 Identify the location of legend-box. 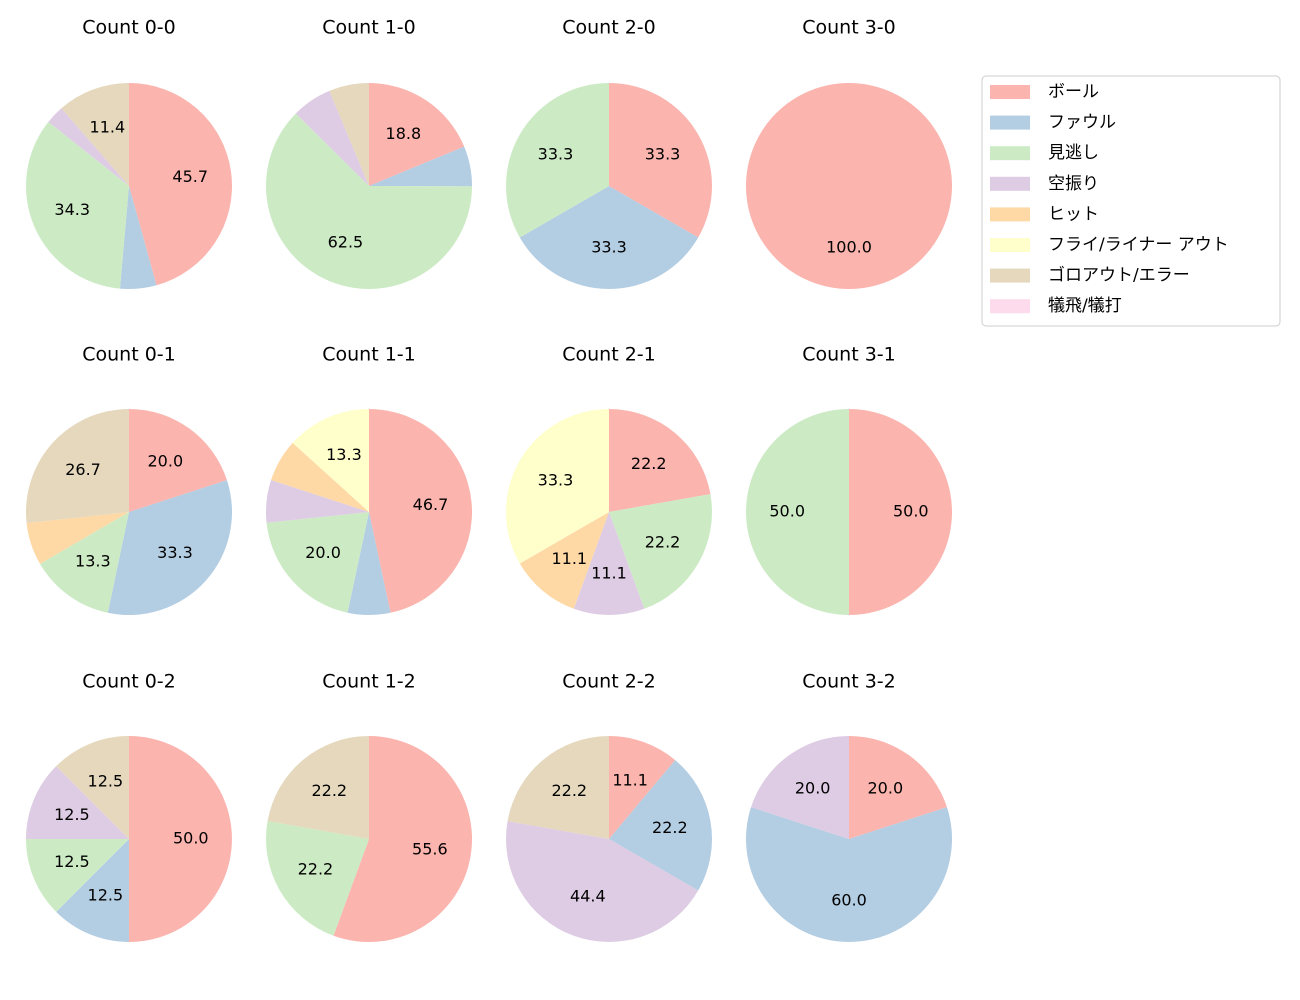
(1131, 201).